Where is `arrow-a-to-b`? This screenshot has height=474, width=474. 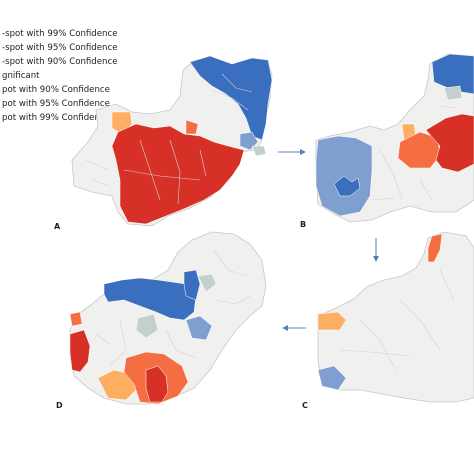 arrow-a-to-b is located at coordinates (292, 152).